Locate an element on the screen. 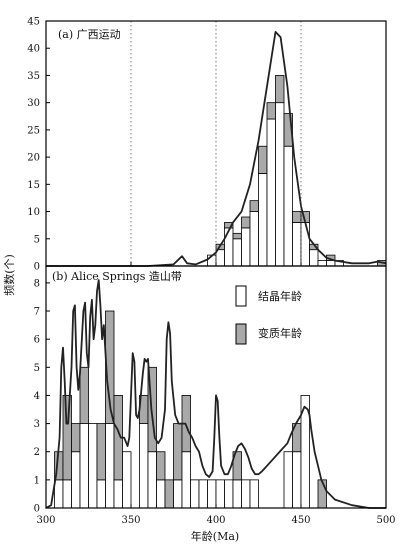 The image size is (402, 546). panel-b-y-tick-label: 8 is located at coordinates (37, 283).